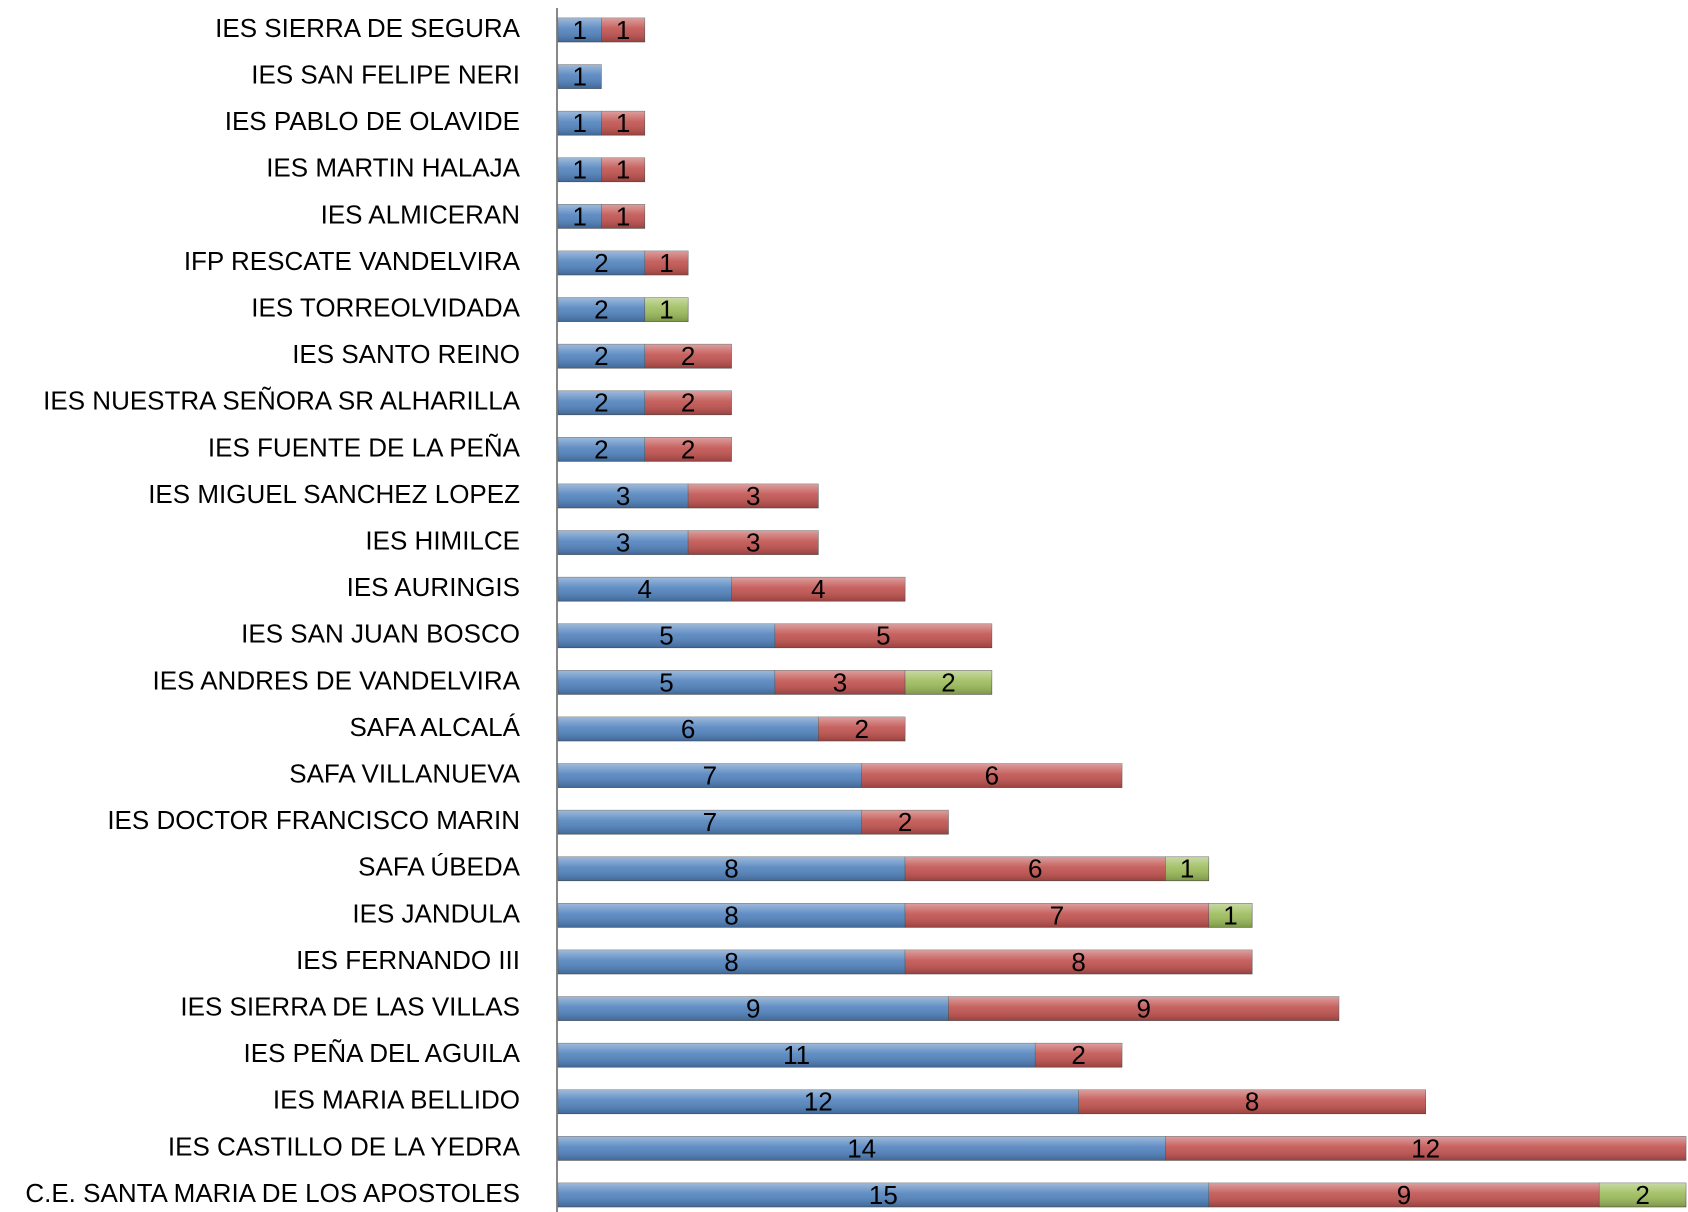 Image resolution: width=1688 pixels, height=1212 pixels. Describe the element at coordinates (434, 727) in the screenshot. I see `category-label: SAFA ALCALÁ` at that location.